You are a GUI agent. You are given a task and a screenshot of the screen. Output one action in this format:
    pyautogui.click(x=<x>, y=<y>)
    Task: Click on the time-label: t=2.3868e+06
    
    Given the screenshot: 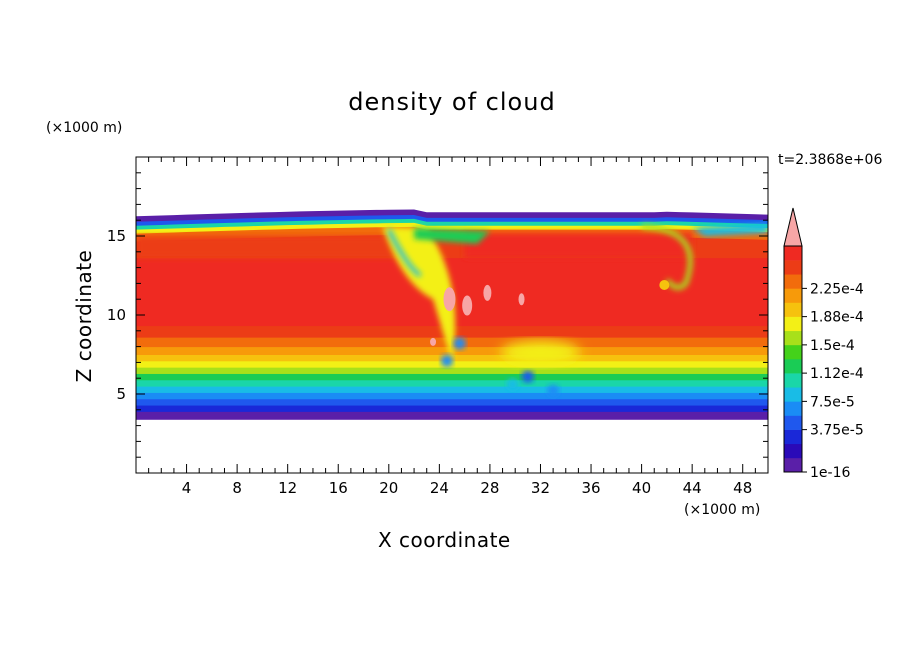 What is the action you would take?
    pyautogui.click(x=830, y=160)
    